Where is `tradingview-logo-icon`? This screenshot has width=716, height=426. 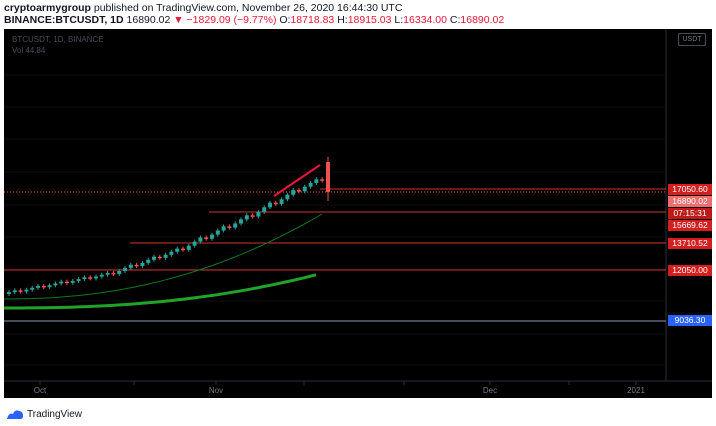
tradingview-logo-icon is located at coordinates (15, 414).